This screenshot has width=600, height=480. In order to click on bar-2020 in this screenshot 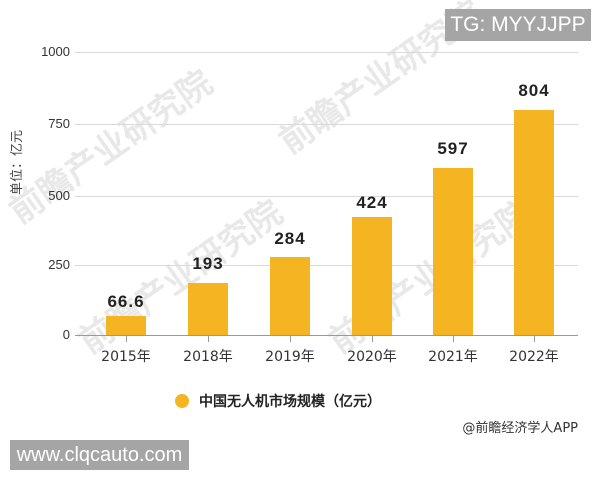, I will do `click(372, 276)`.